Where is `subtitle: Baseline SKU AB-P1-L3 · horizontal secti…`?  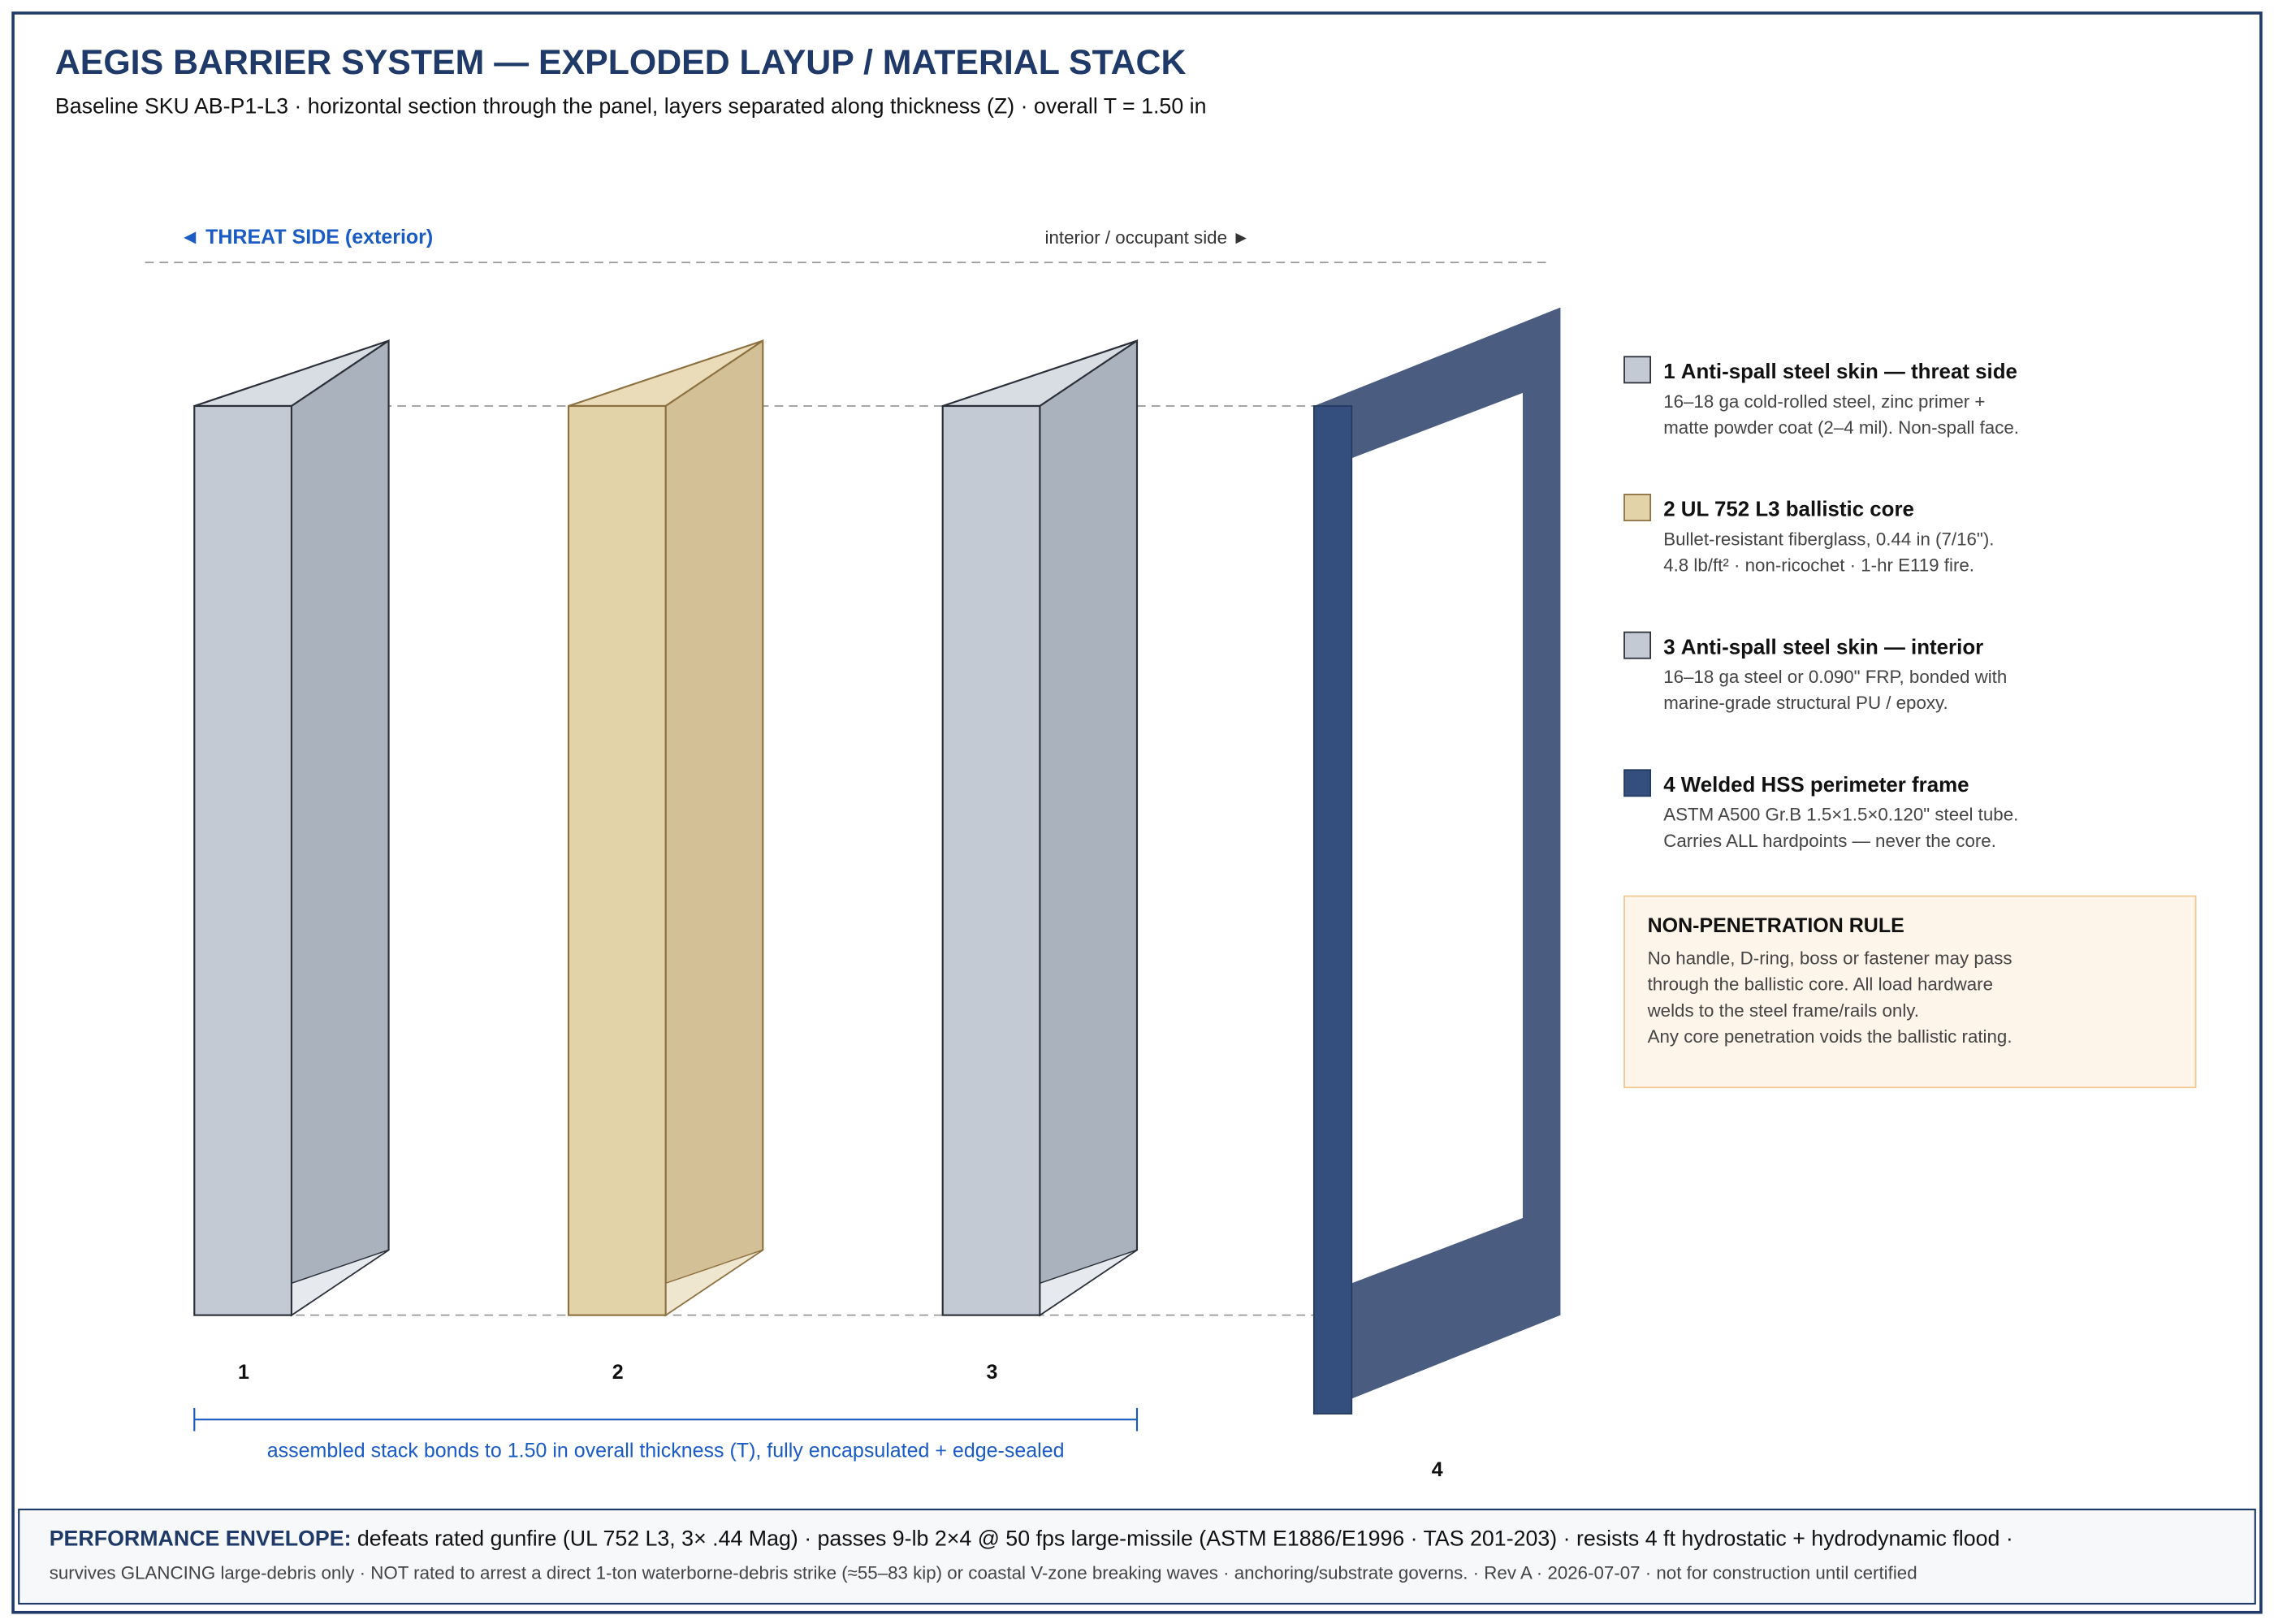 subtitle: Baseline SKU AB-P1-L3 · horizontal secti… is located at coordinates (631, 105).